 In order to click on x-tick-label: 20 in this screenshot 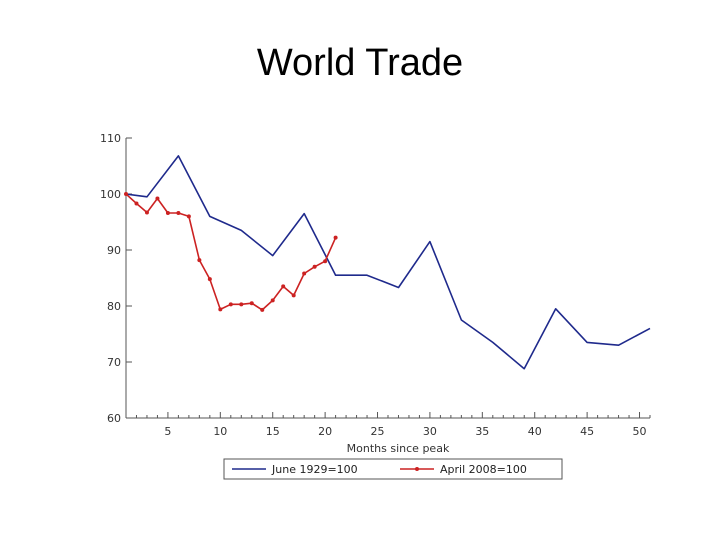, I will do `click(325, 431)`.